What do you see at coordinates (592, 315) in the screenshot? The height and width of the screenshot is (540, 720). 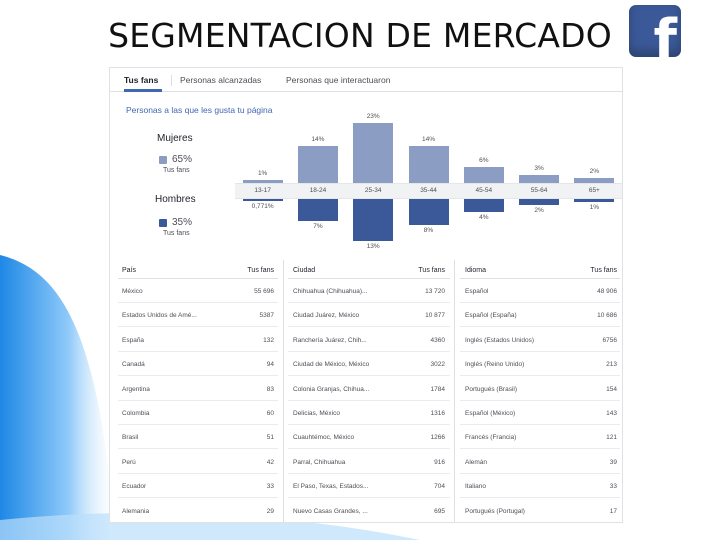 I see `languages-row-fans: 10 686` at bounding box center [592, 315].